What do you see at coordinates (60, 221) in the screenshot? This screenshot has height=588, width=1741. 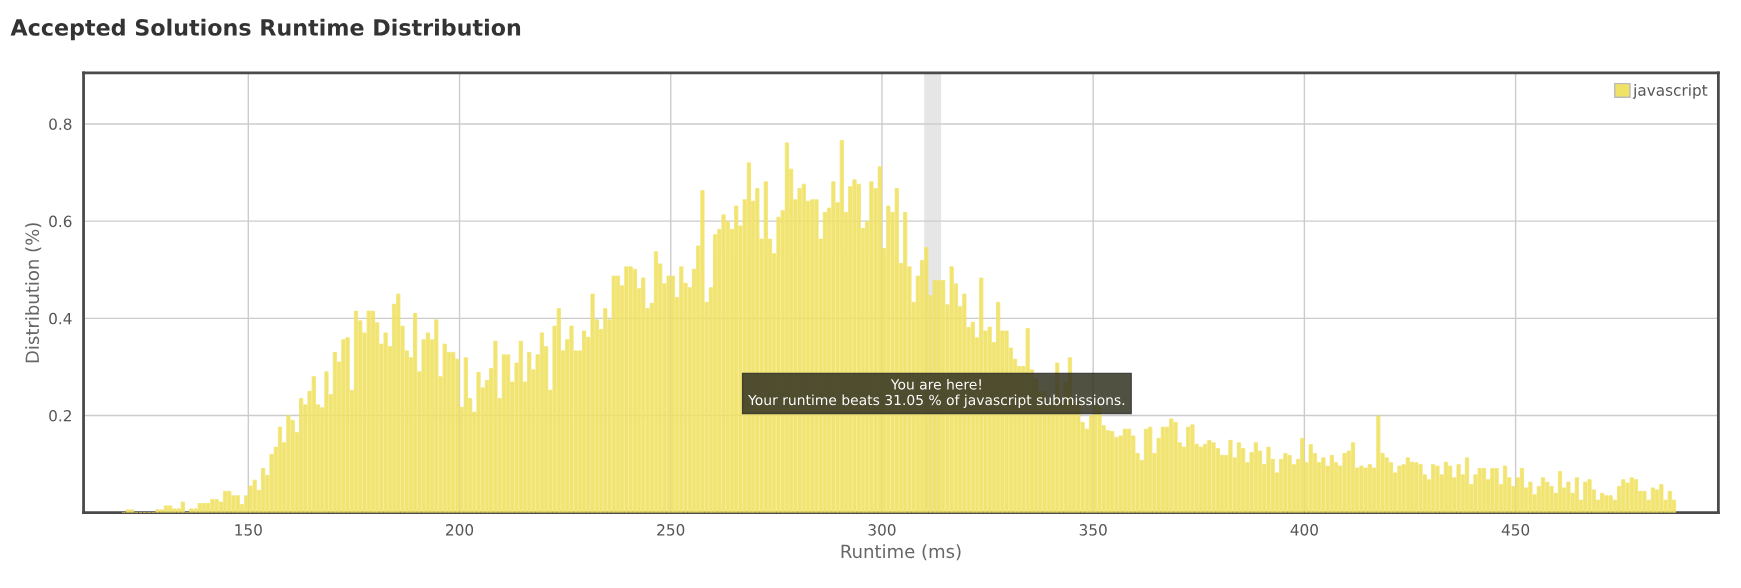 I see `y-tick-label: 0.6` at bounding box center [60, 221].